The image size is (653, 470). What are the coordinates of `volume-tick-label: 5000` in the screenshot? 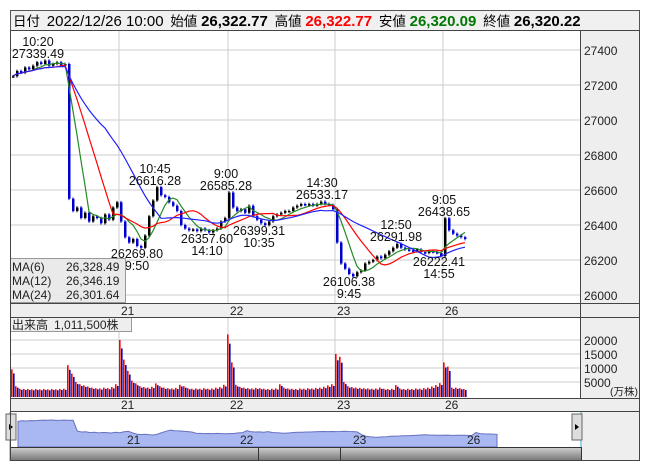 It's located at (597, 383).